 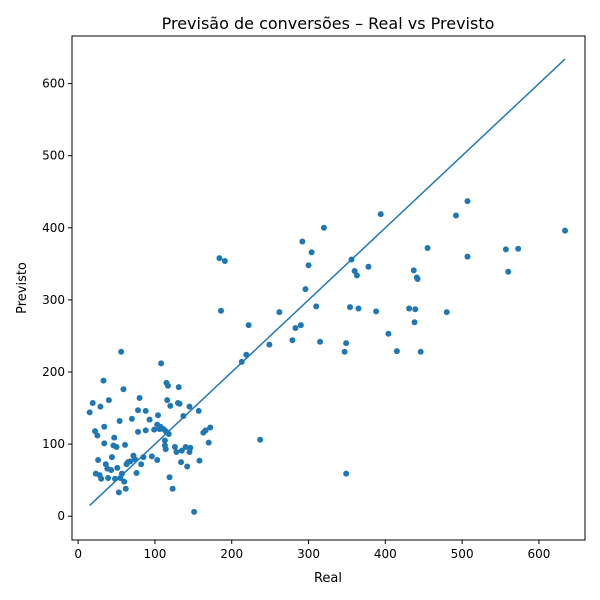 What do you see at coordinates (53, 156) in the screenshot?
I see `y-tick-label: 500` at bounding box center [53, 156].